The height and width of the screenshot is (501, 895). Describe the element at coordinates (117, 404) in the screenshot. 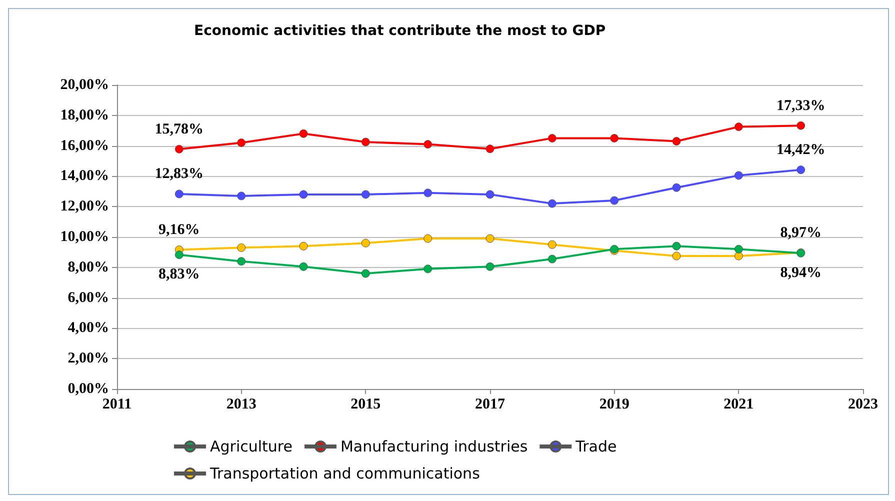

I see `x-tick-label: 2011` at that location.